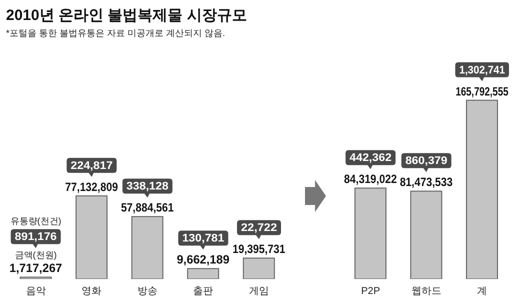  What do you see at coordinates (488, 91) in the screenshot?
I see `data-label: 165,792,555` at bounding box center [488, 91].